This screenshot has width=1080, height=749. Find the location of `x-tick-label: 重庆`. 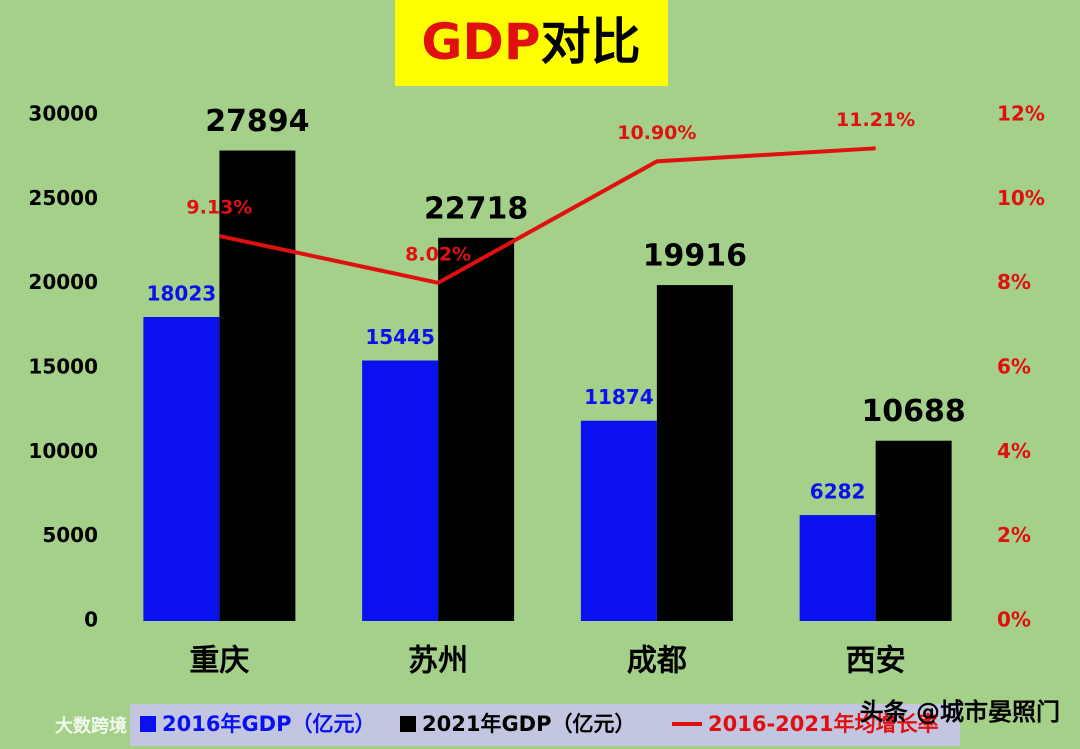

x-tick-label: 重庆 is located at coordinates (219, 661).